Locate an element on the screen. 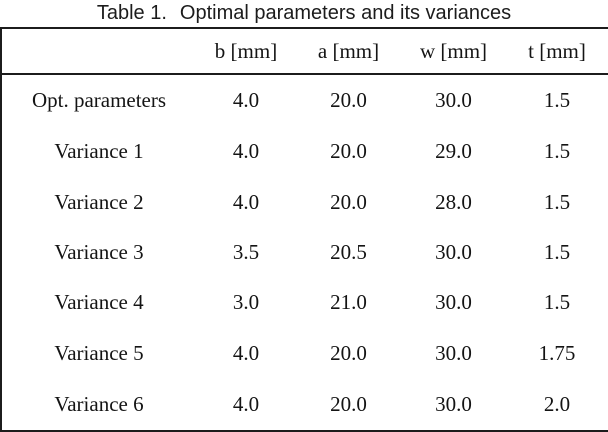 This screenshot has height=432, width=608. table-cell: 3.5 is located at coordinates (246, 251).